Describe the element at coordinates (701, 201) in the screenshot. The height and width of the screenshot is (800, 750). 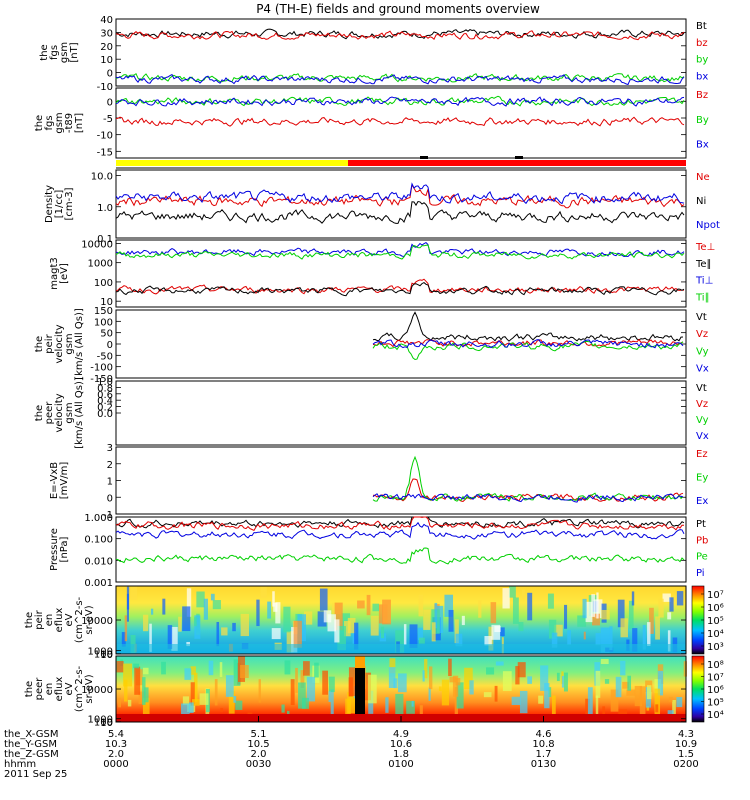
I see `legend-Ni: Ni` at that location.